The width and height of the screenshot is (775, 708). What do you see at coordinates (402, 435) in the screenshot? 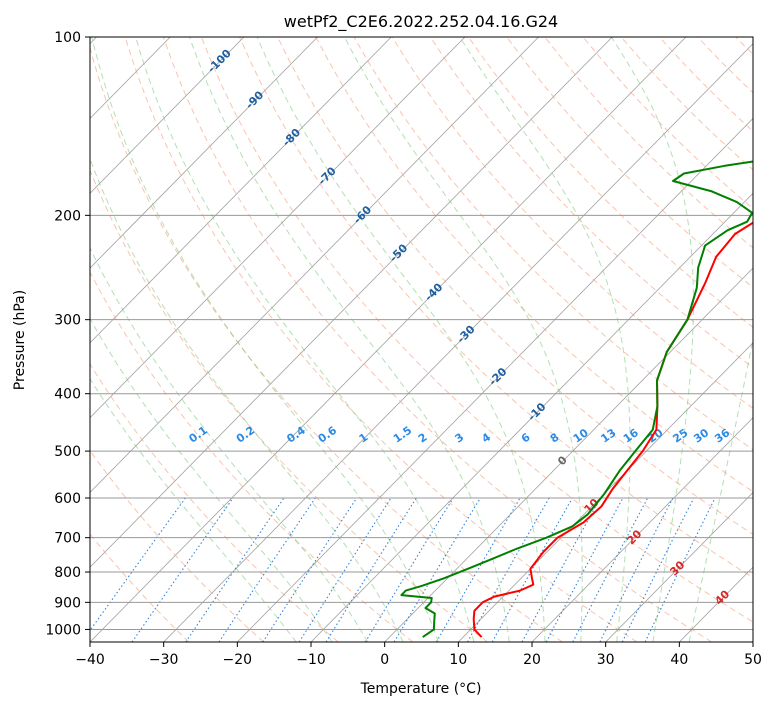
I see `mixing-ratio-label: 1.5` at bounding box center [402, 435].